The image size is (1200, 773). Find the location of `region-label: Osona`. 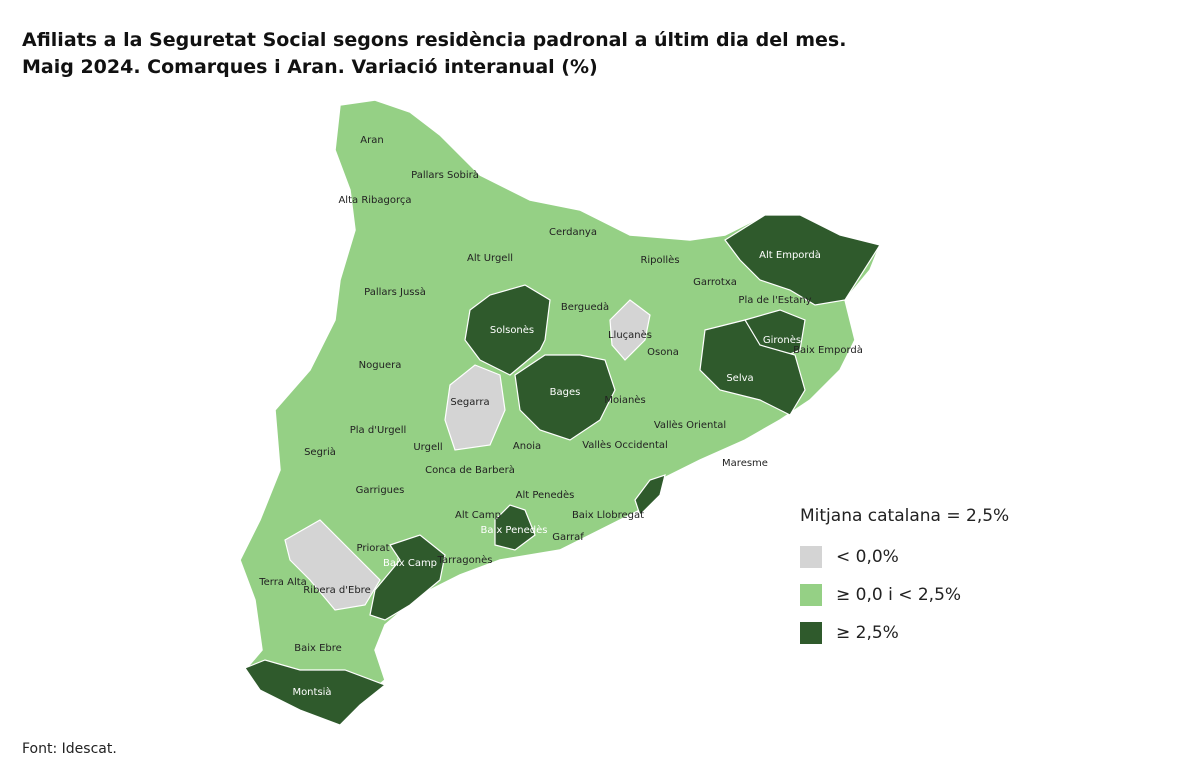

region-label: Osona is located at coordinates (663, 352).